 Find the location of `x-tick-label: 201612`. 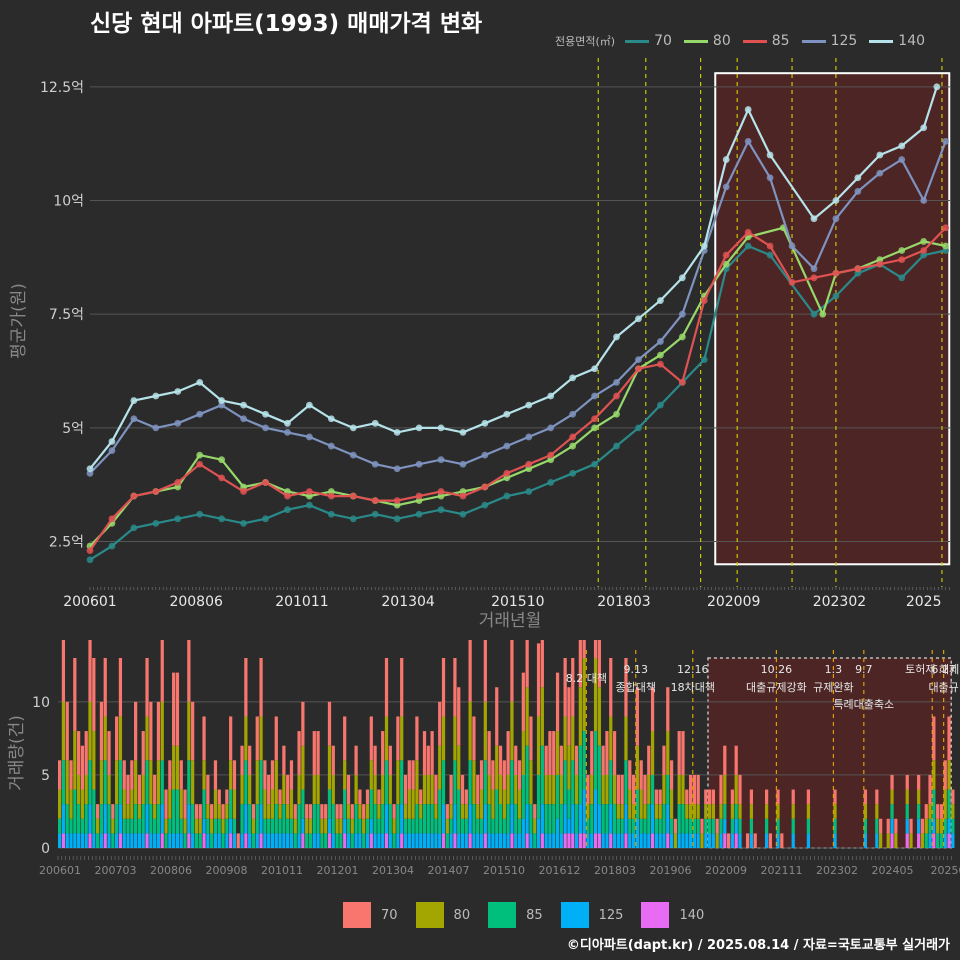

x-tick-label: 201612 is located at coordinates (560, 870).